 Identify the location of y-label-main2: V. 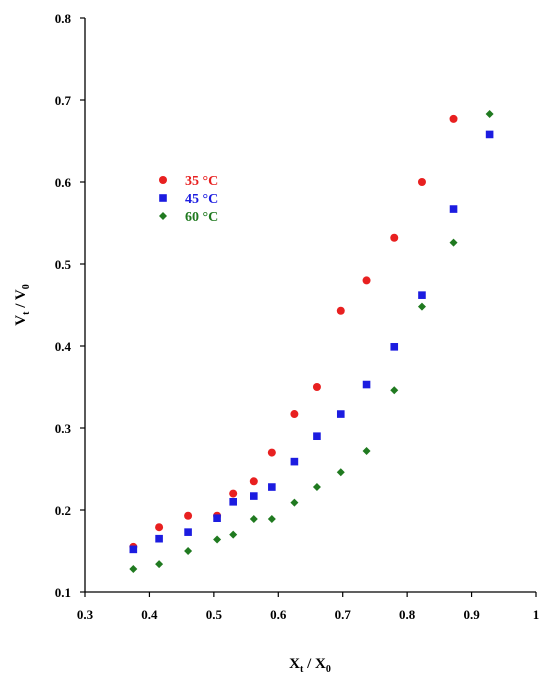
(21, 294).